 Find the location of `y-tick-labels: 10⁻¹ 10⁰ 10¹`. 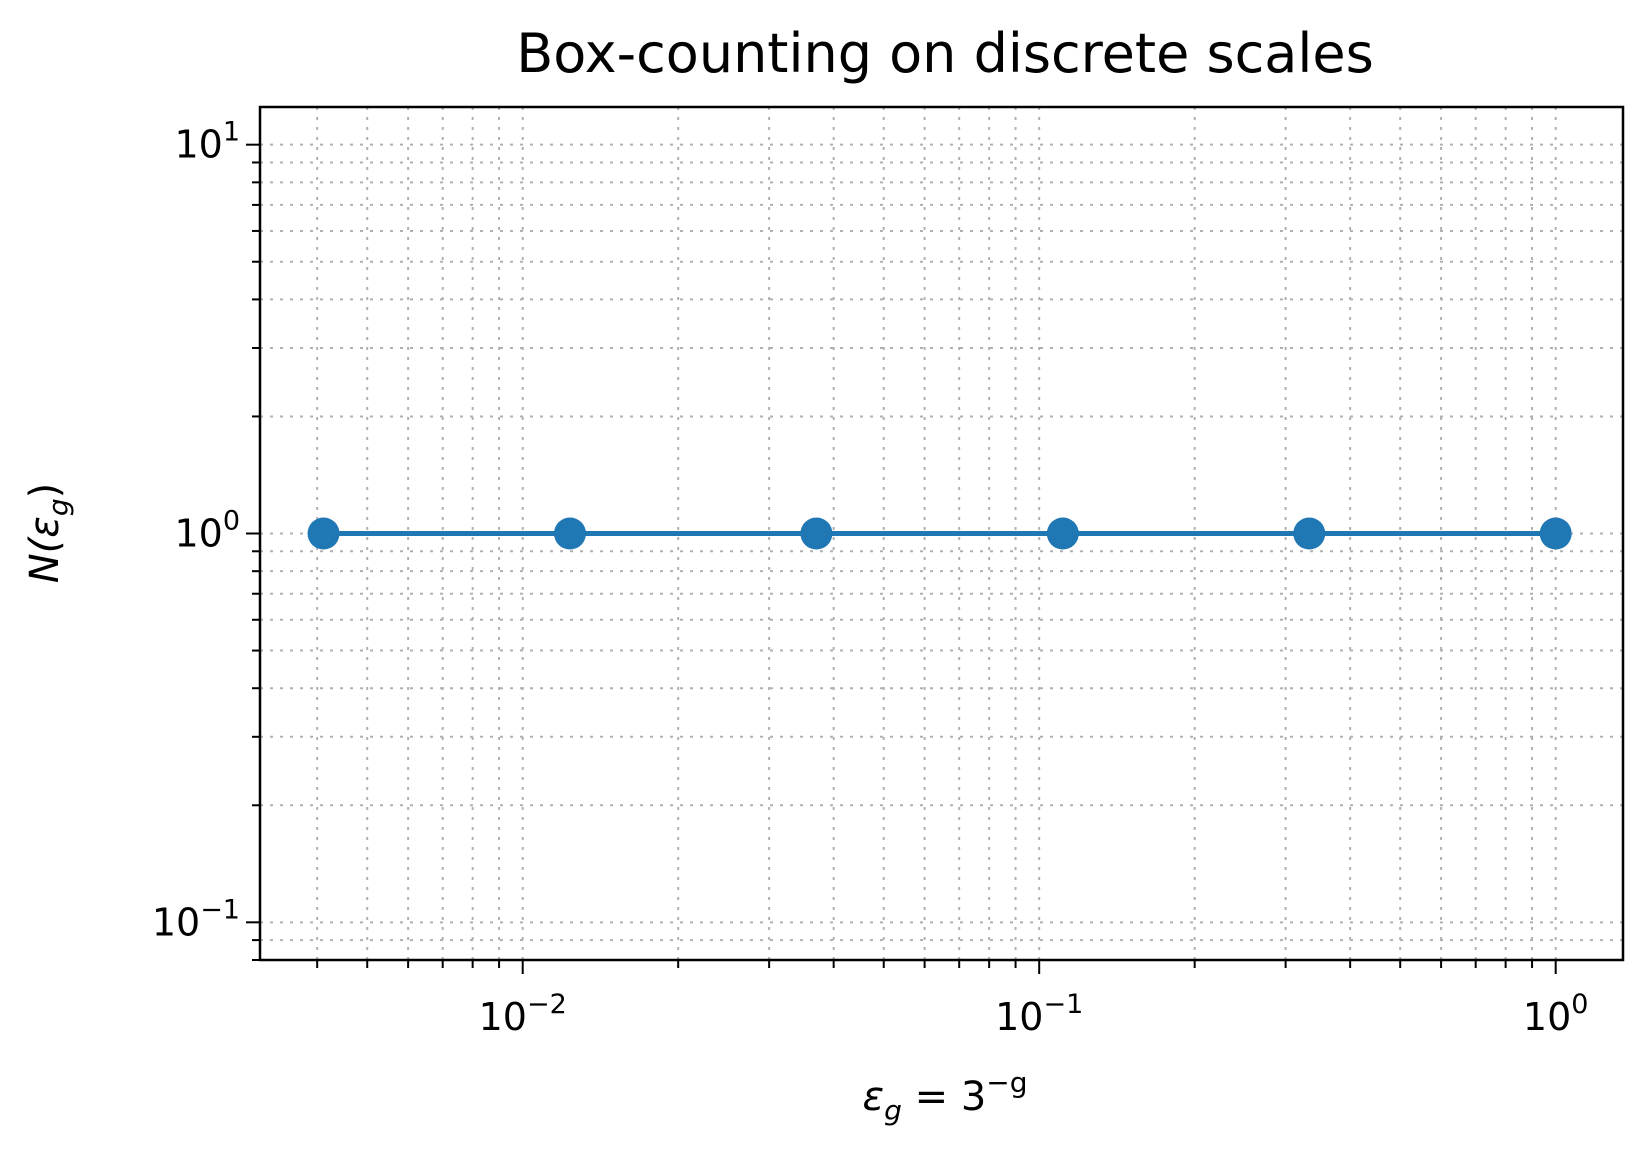

y-tick-labels: 10⁻¹ 10⁰ 10¹ is located at coordinates (196, 531).